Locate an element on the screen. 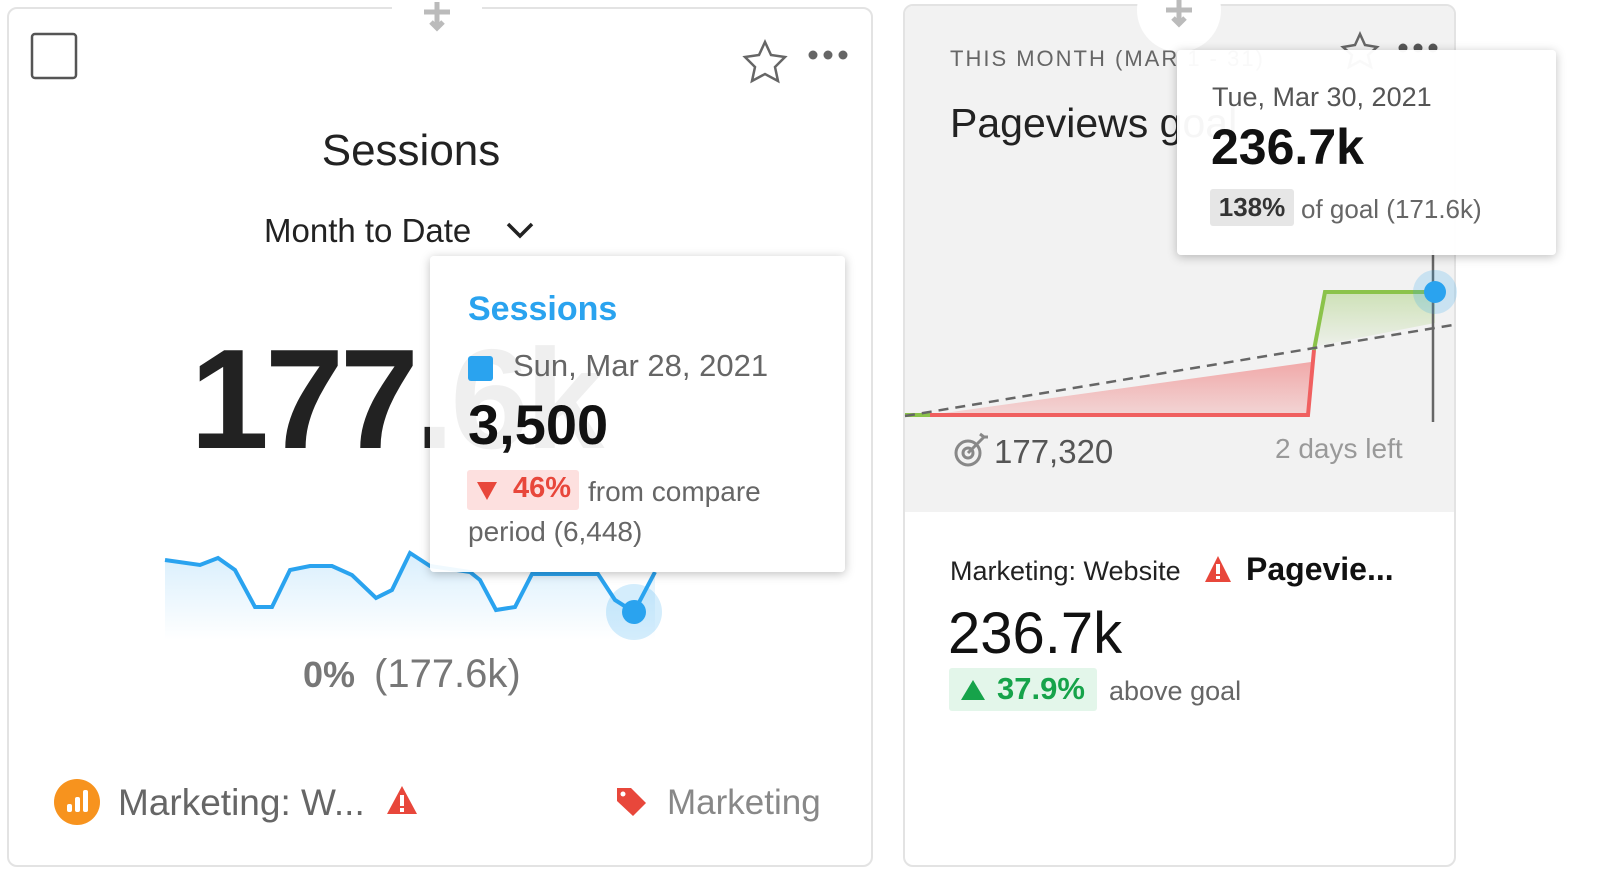 This screenshot has height=889, width=1600. more-menu is located at coordinates (828, 55).